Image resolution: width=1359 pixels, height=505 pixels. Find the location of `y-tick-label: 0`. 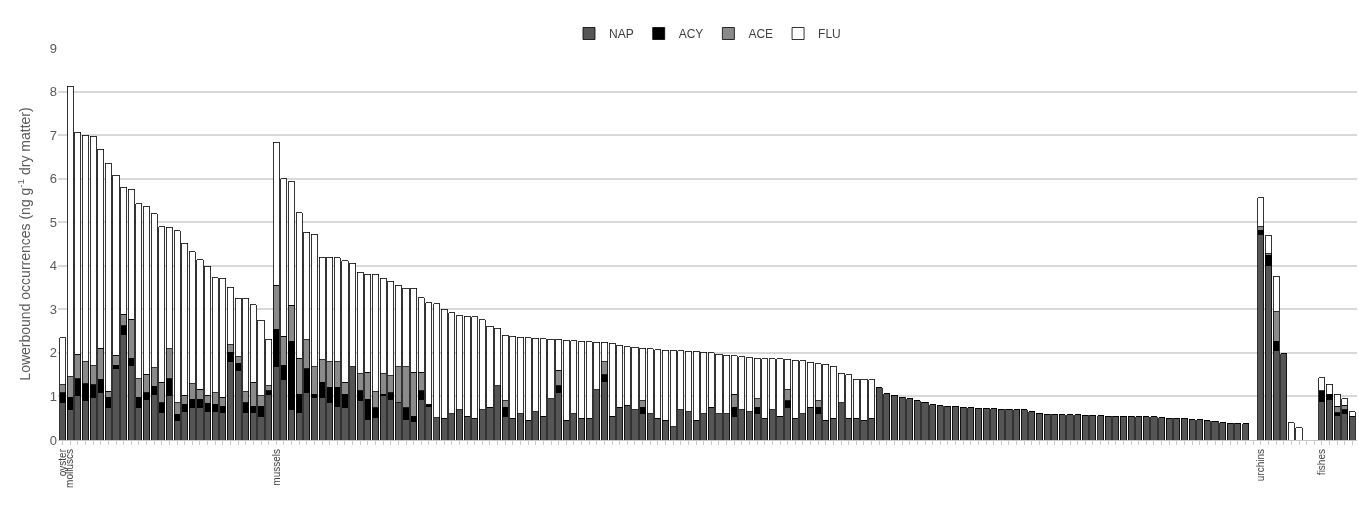

y-tick-label: 0 is located at coordinates (53, 440).